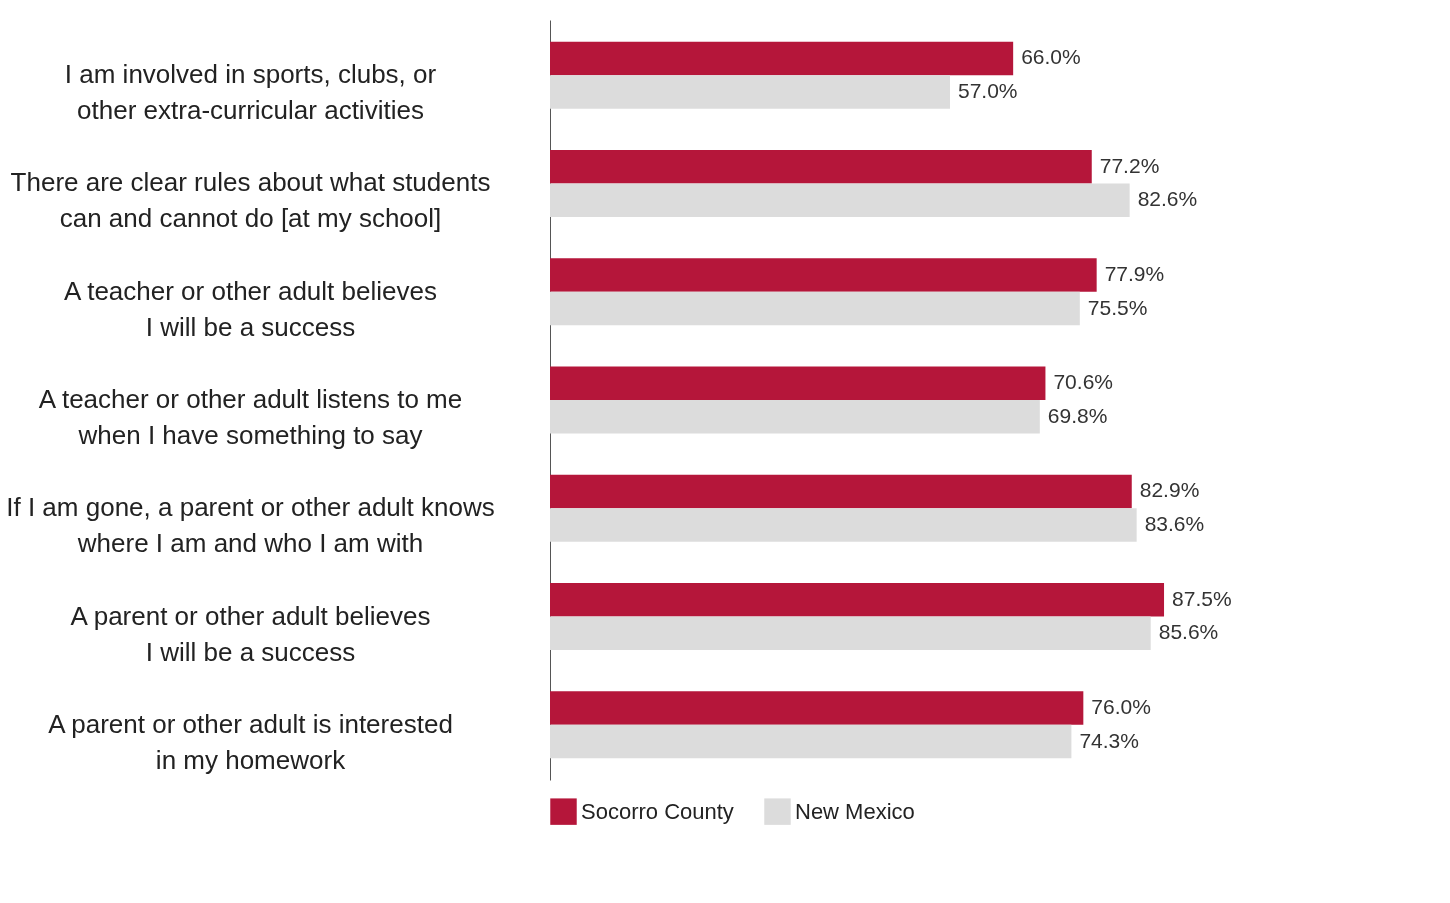 This screenshot has height=903, width=1450. I want to click on y-tick-label: A teacher or other adult listens to me when I have something to say, so click(250, 417).